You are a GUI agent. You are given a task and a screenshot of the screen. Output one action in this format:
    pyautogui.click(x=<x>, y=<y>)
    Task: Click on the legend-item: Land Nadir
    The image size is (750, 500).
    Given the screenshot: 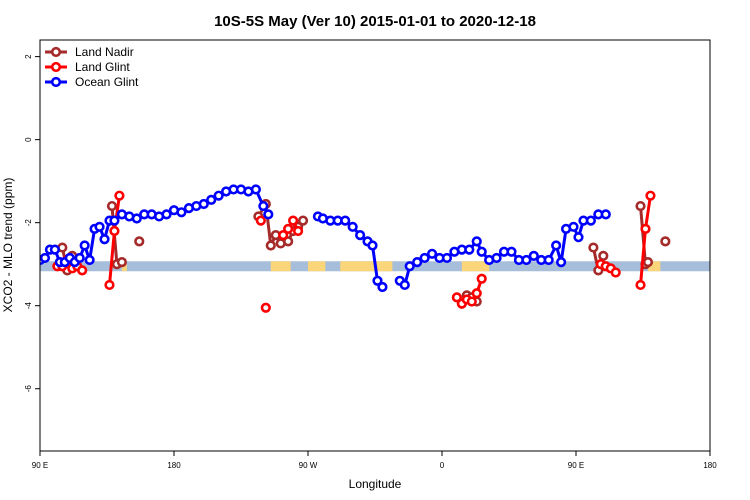 What is the action you would take?
    pyautogui.click(x=89, y=52)
    